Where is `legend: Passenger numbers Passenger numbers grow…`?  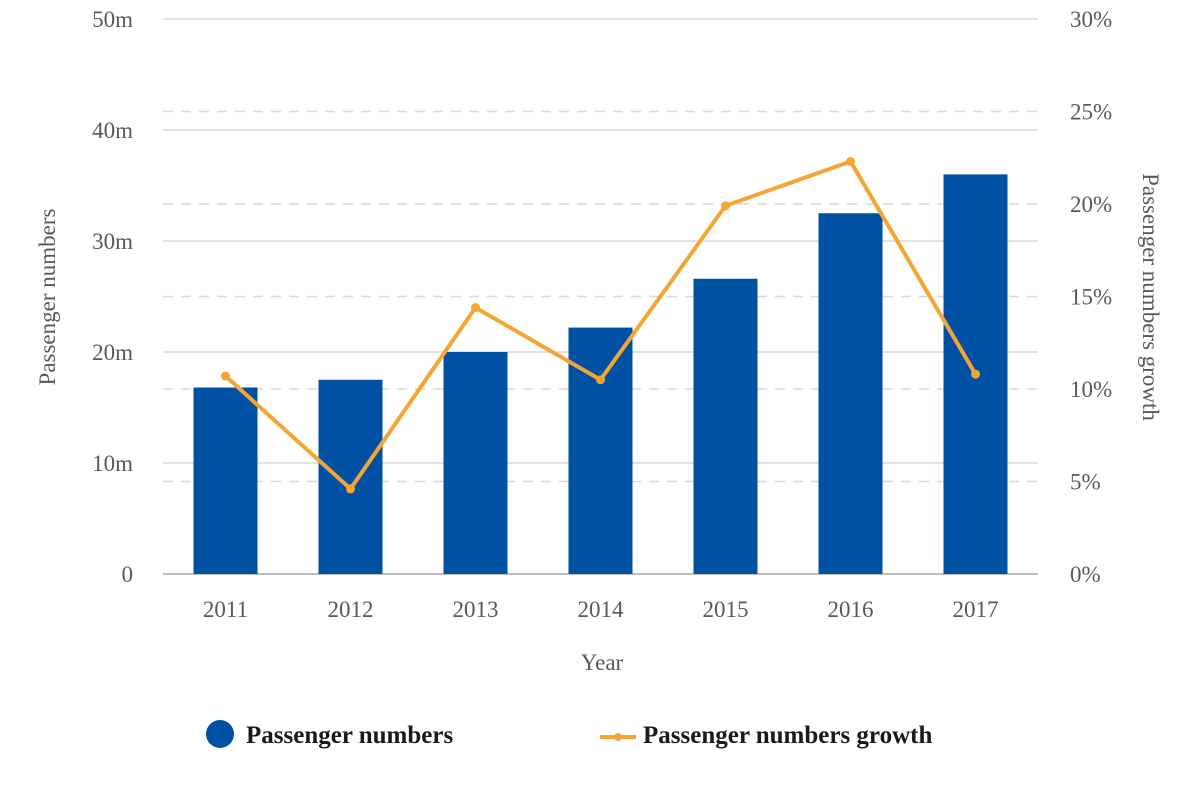 legend: Passenger numbers Passenger numbers grow… is located at coordinates (569, 734).